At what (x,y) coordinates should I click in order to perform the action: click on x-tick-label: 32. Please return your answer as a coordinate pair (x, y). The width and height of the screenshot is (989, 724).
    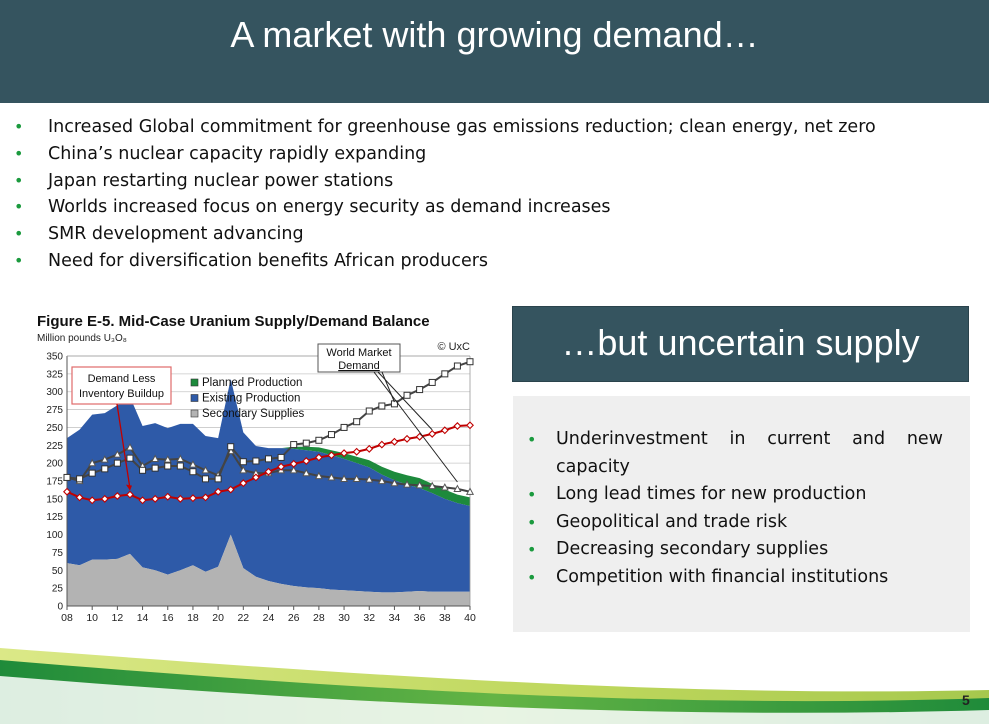
    Looking at the image, I should click on (369, 618).